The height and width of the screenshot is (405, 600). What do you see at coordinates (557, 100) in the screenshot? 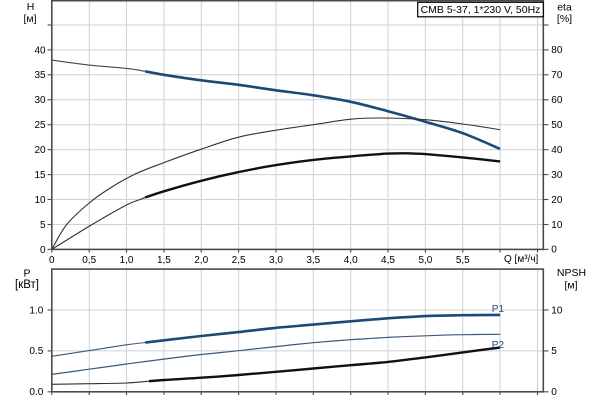
I see `svg-text: 60` at bounding box center [557, 100].